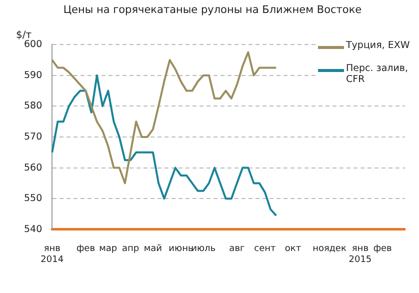  I want to click on legend-label: Турция, EXW, so click(378, 45).